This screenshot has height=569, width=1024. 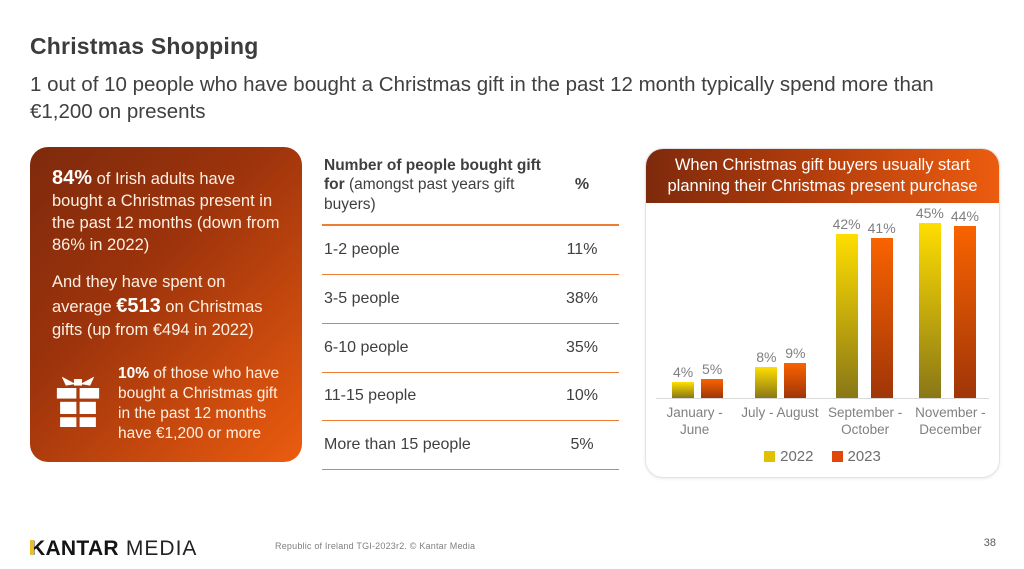 I want to click on bar-2022-July - August: 8%, so click(x=766, y=373).